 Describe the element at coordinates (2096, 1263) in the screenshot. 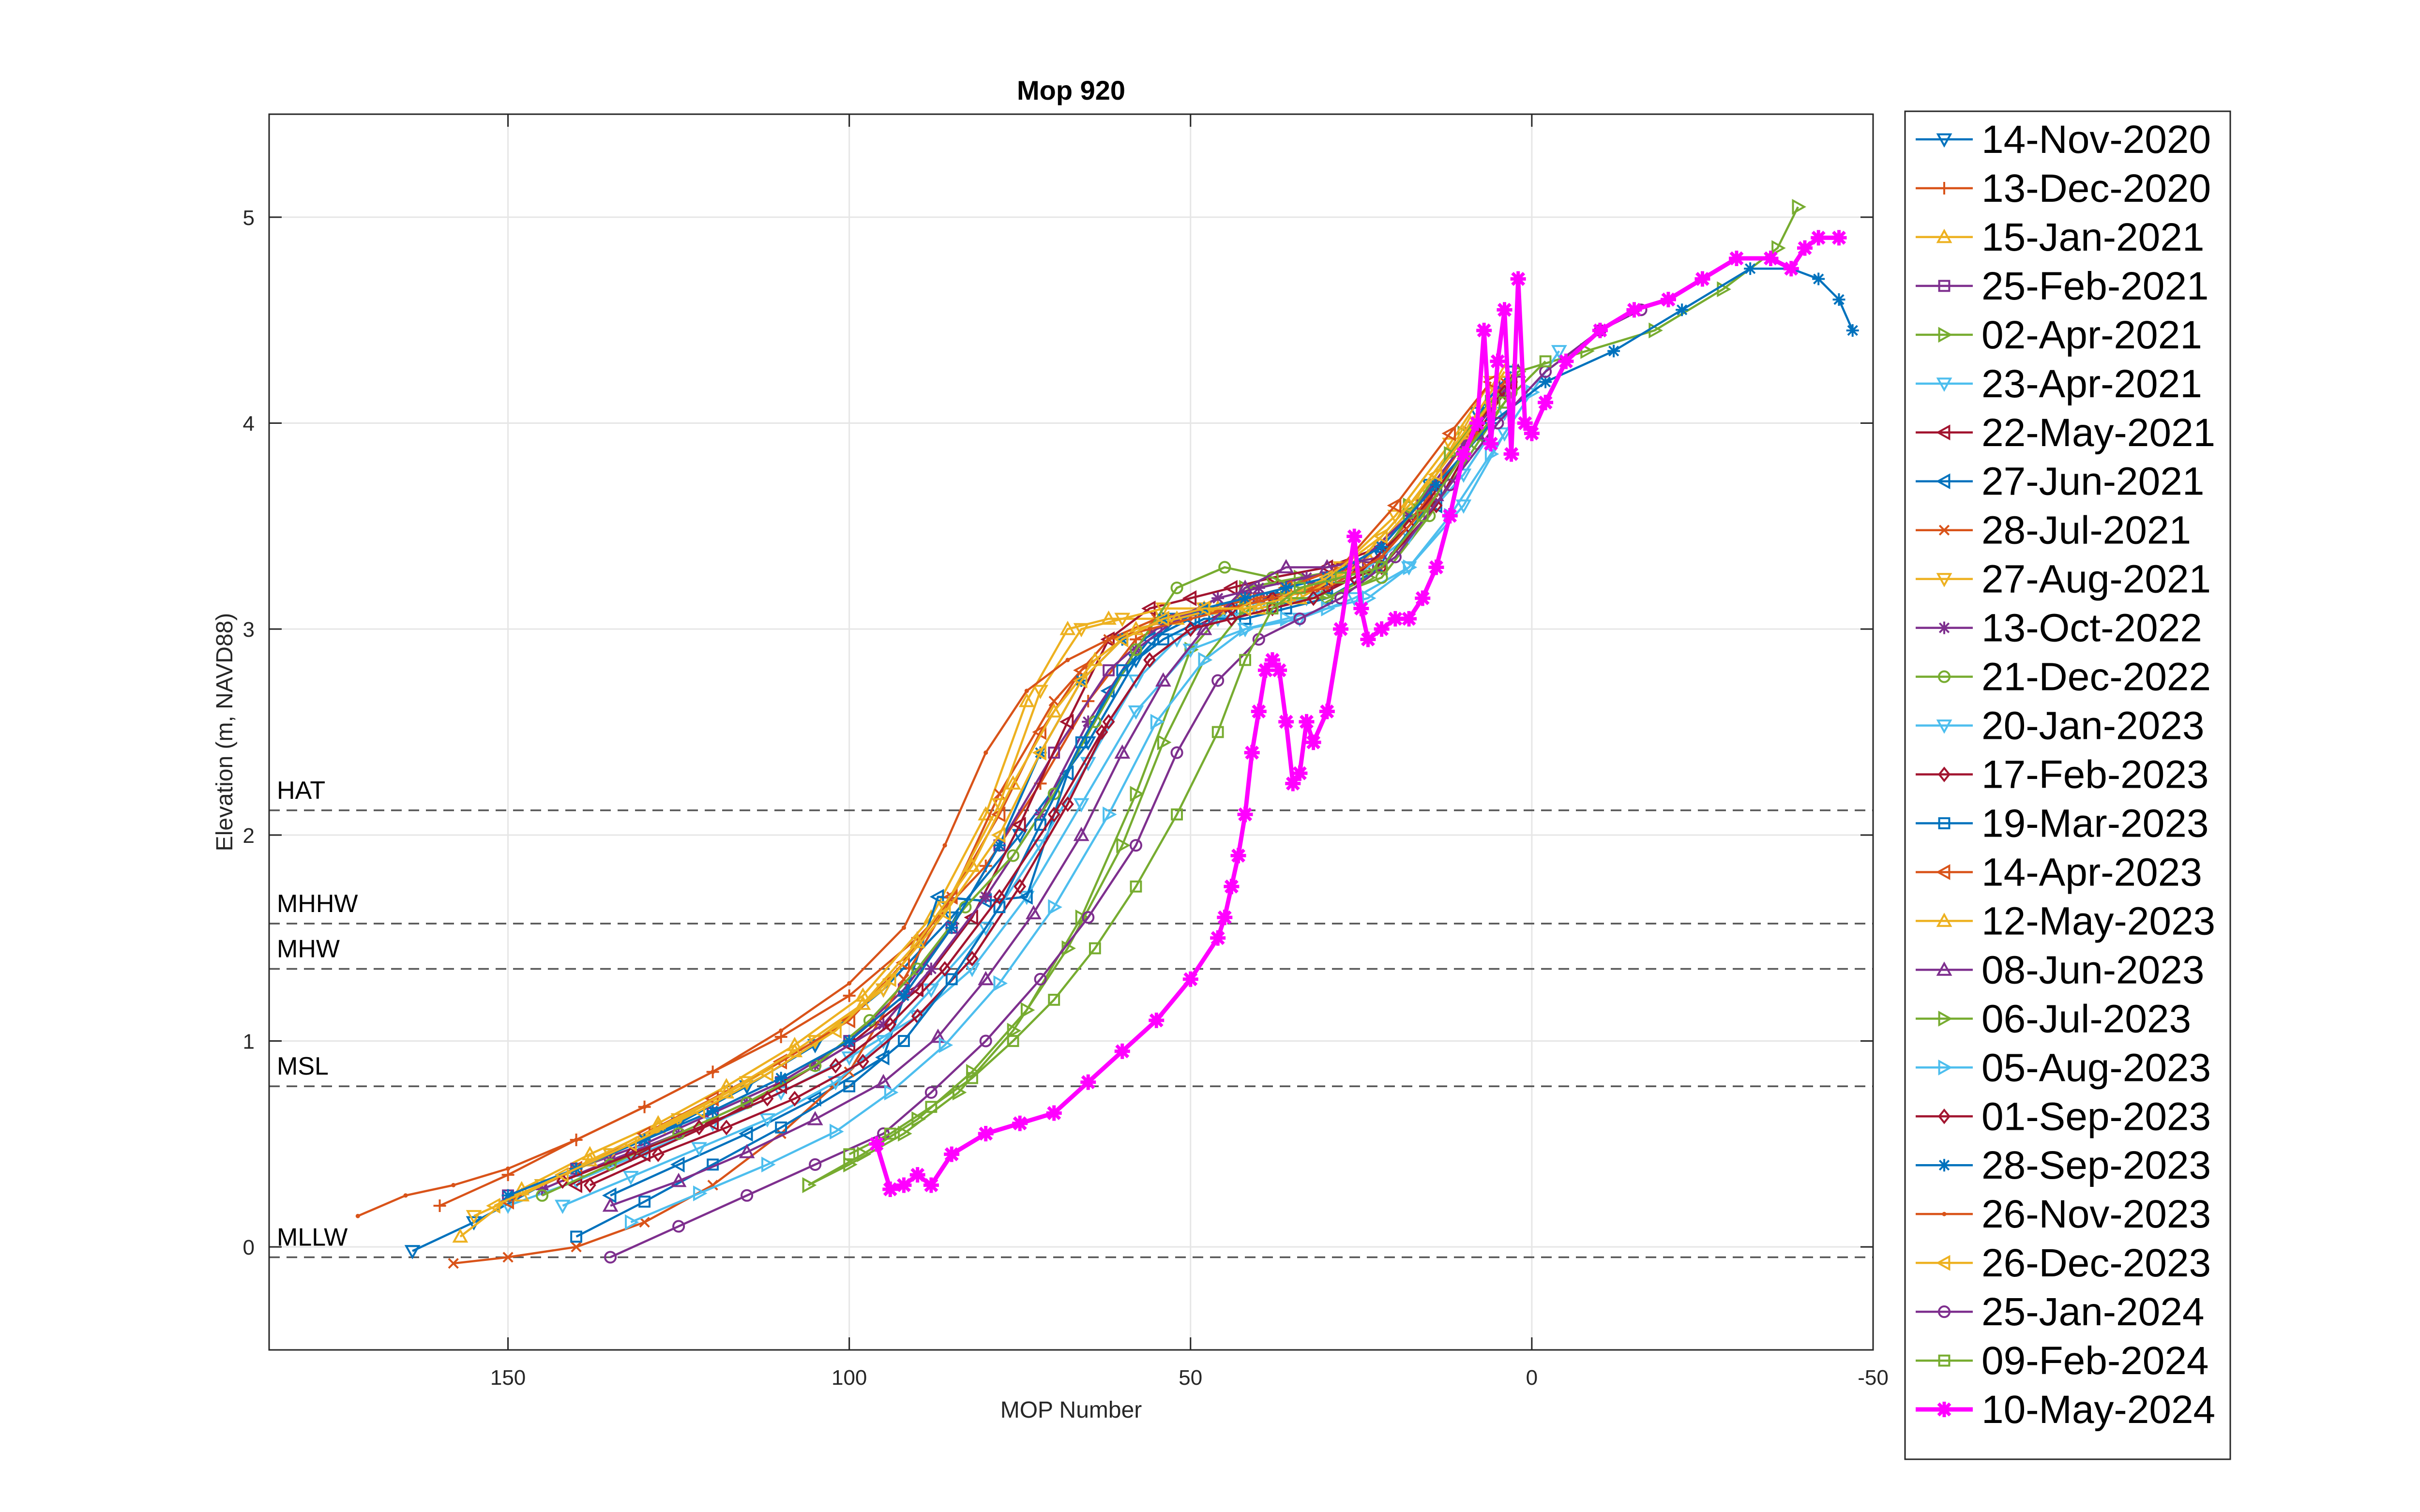

I see `legend-label: 26-Dec-2023` at that location.